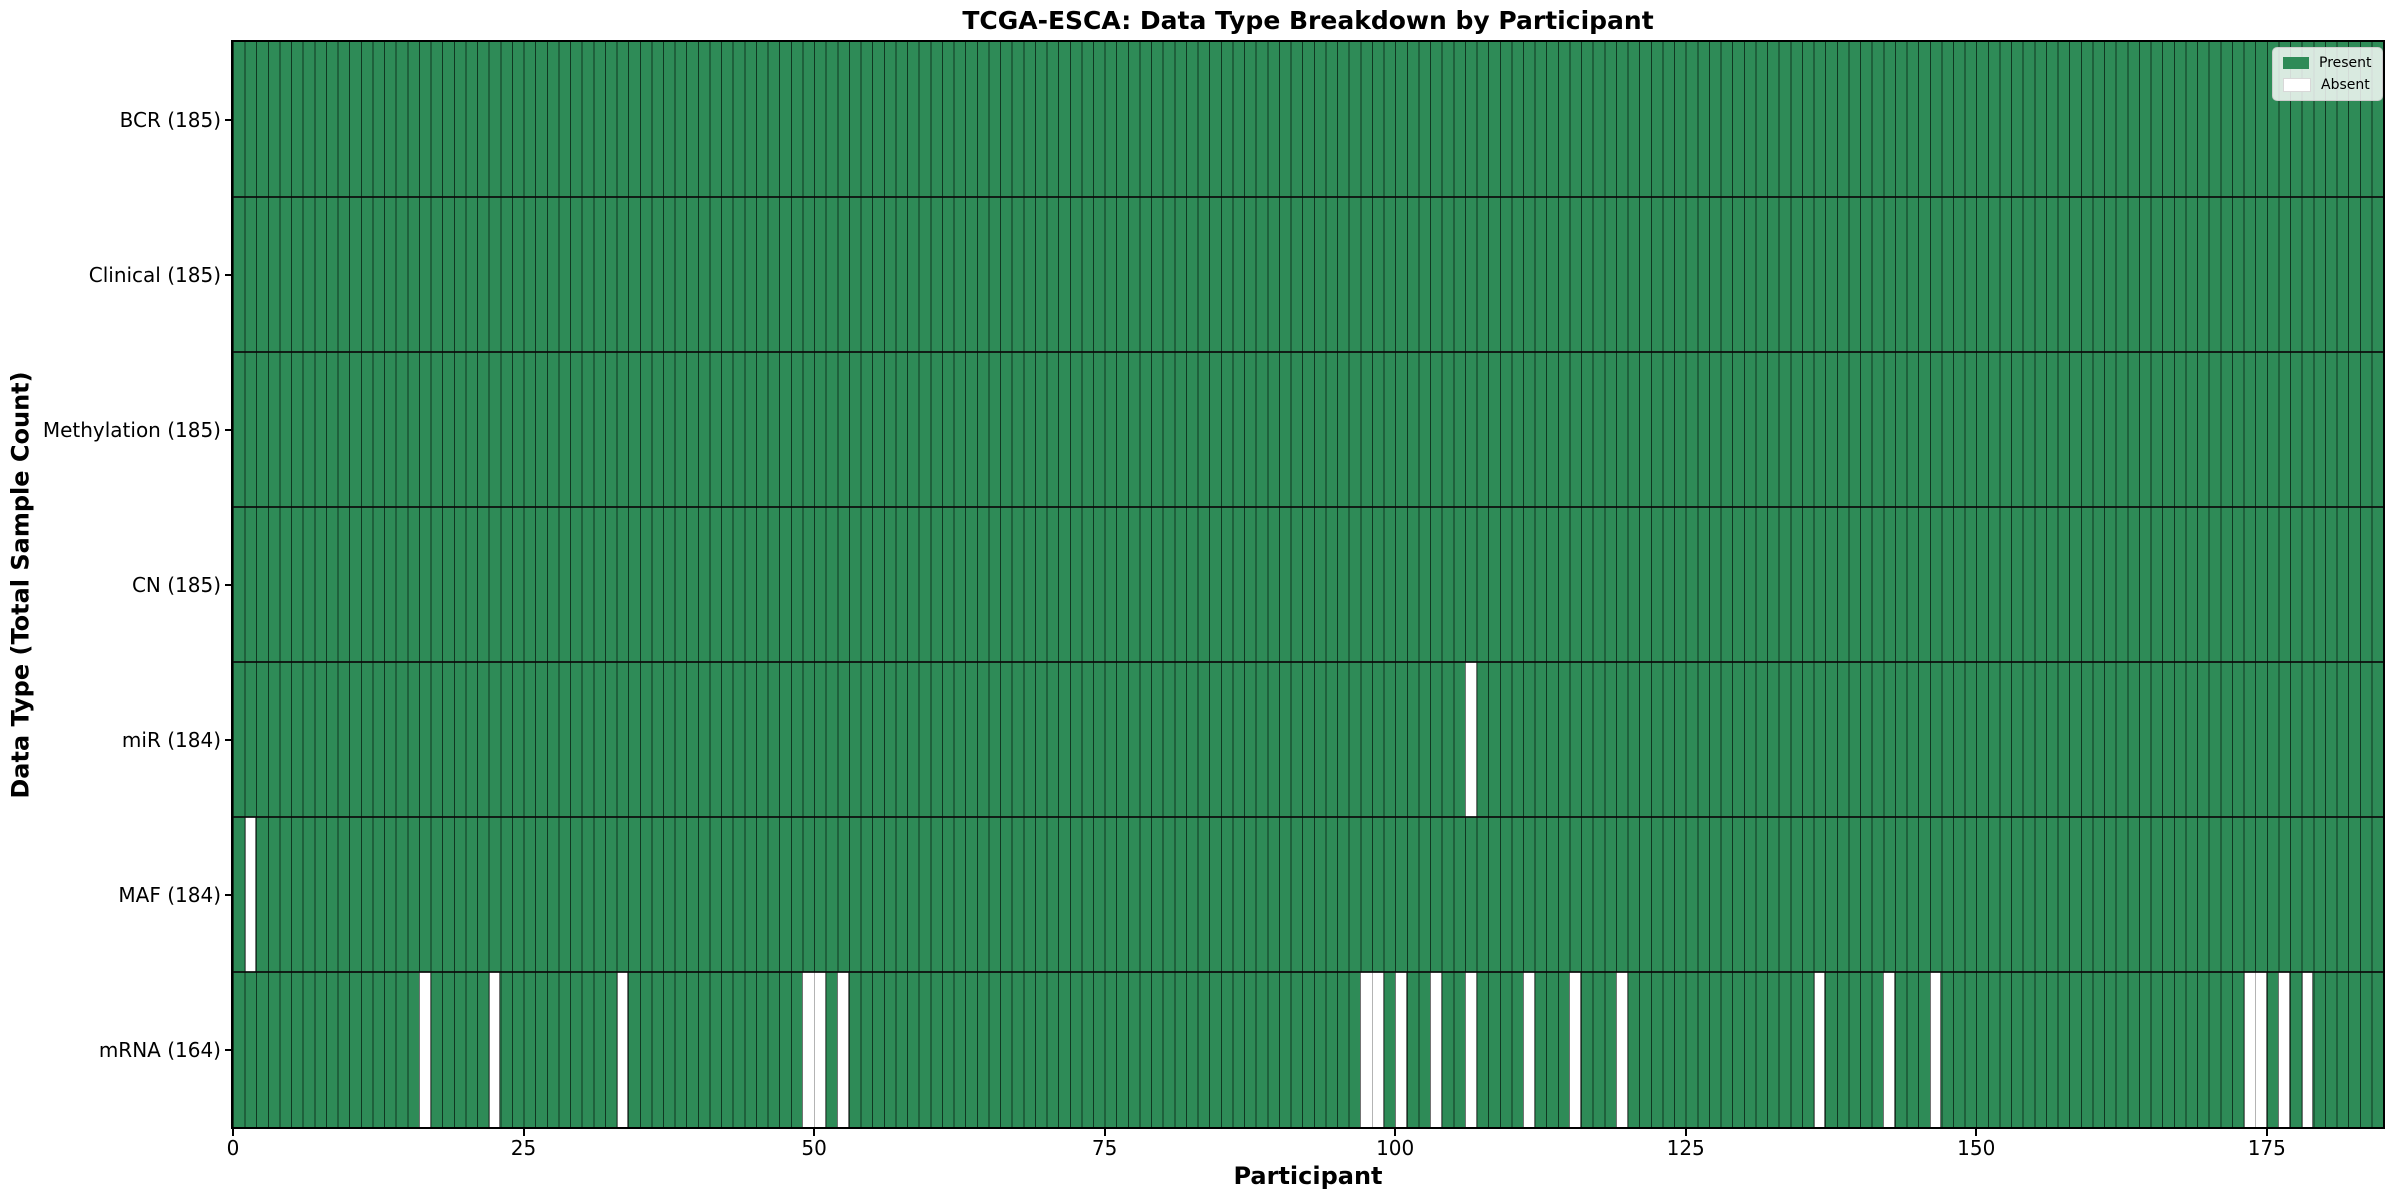  I want to click on y-tick-label-cn: CN (185), so click(176, 584).